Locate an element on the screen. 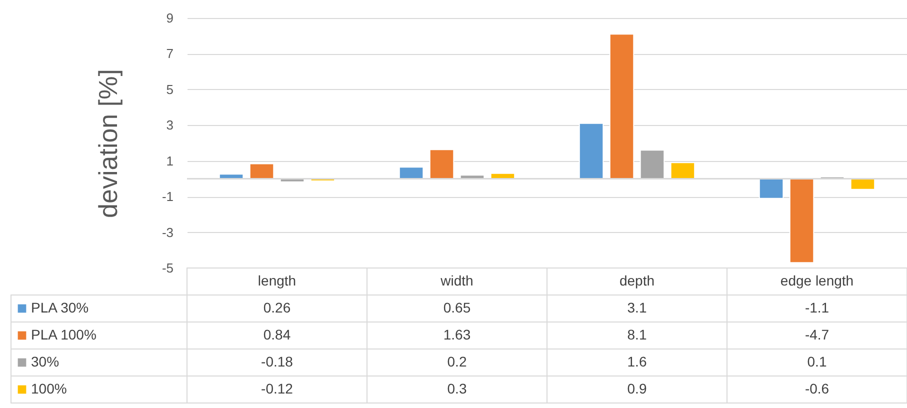  data-label: -0.12 is located at coordinates (277, 388).